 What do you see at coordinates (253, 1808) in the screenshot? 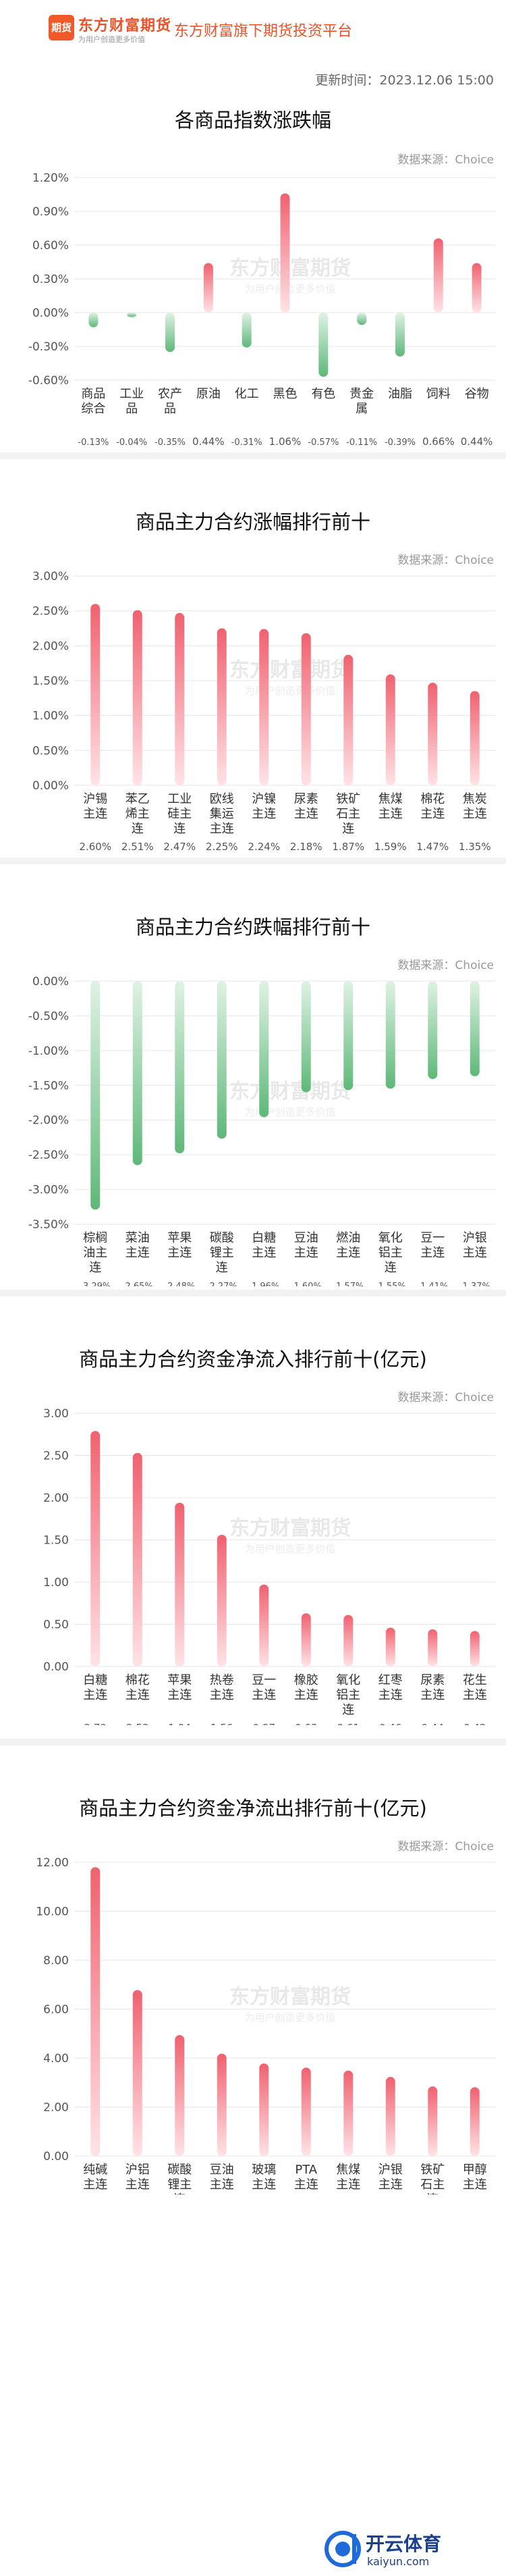
I see `chart-title: 商品主力合约资金净流出排行前十(亿元)` at bounding box center [253, 1808].